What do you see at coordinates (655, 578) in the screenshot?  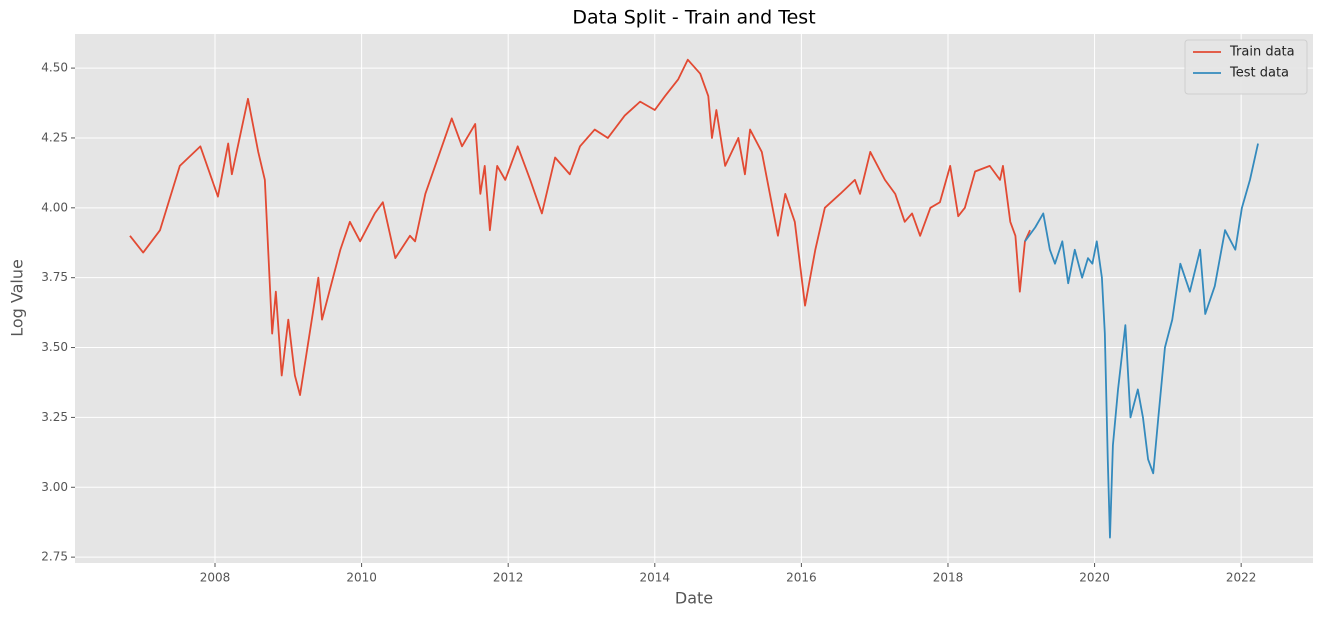 I see `x-tick-label: 2014` at bounding box center [655, 578].